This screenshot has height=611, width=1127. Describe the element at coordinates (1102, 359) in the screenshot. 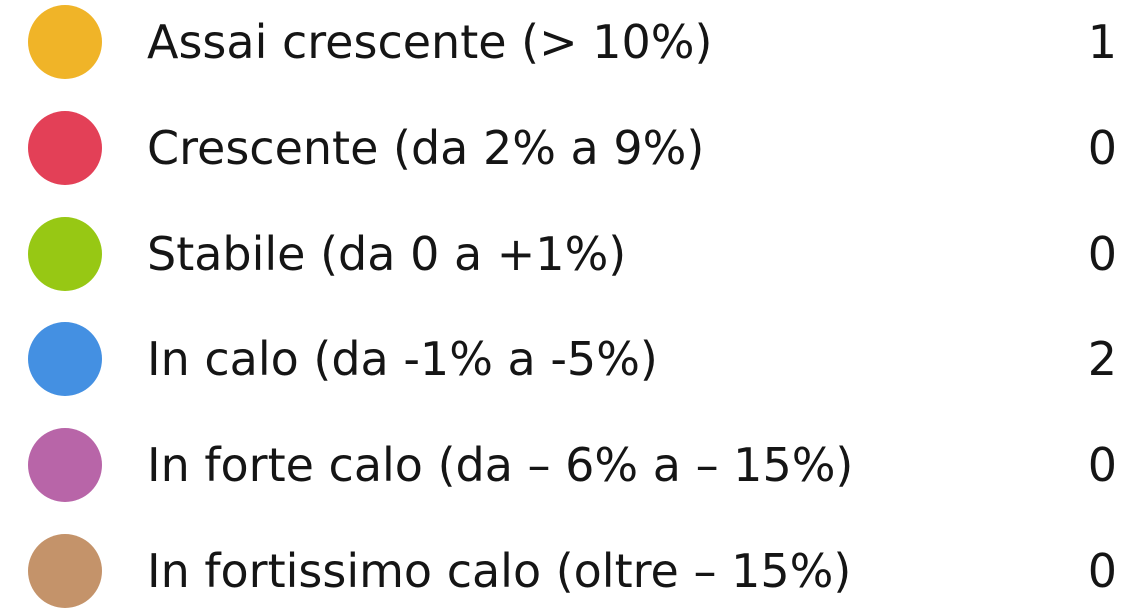

I see `item-count: 2` at that location.